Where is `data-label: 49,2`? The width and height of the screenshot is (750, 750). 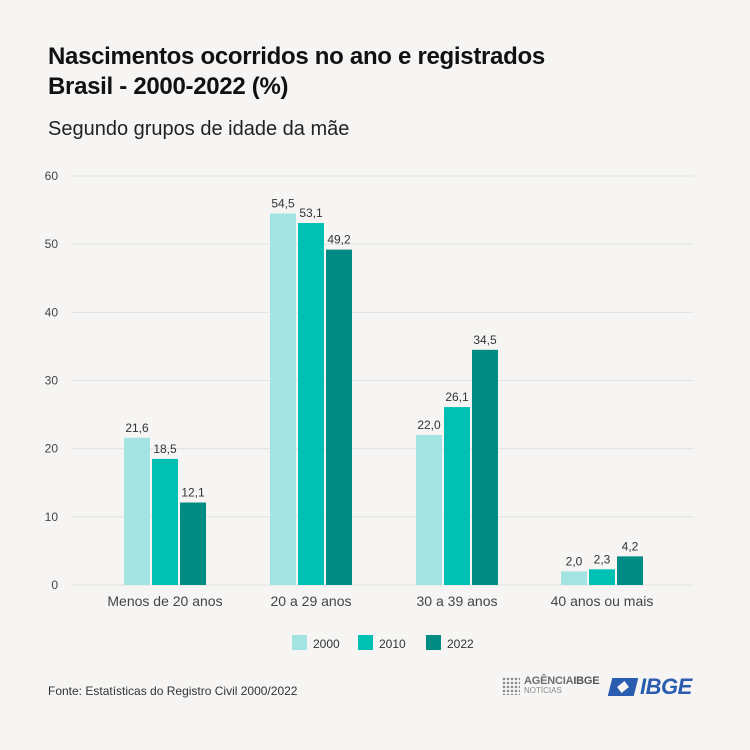
data-label: 49,2 is located at coordinates (339, 240).